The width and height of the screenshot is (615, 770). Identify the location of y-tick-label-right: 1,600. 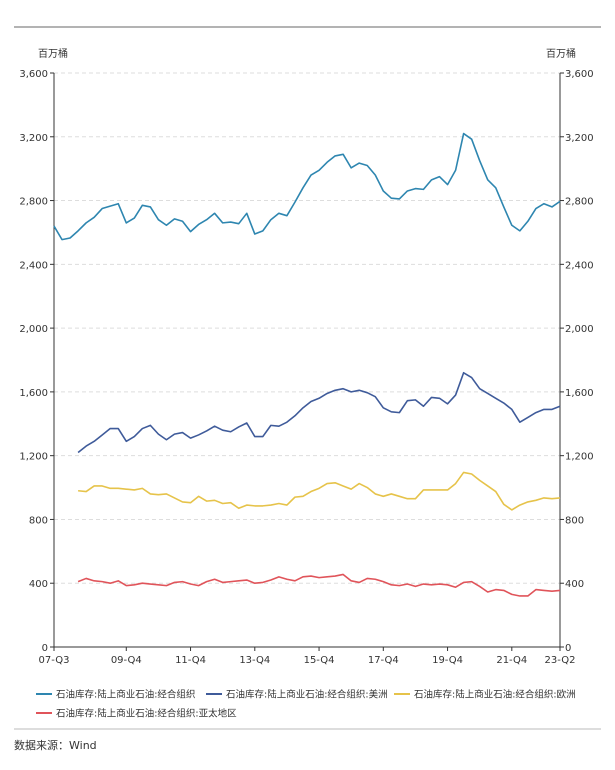
(579, 393).